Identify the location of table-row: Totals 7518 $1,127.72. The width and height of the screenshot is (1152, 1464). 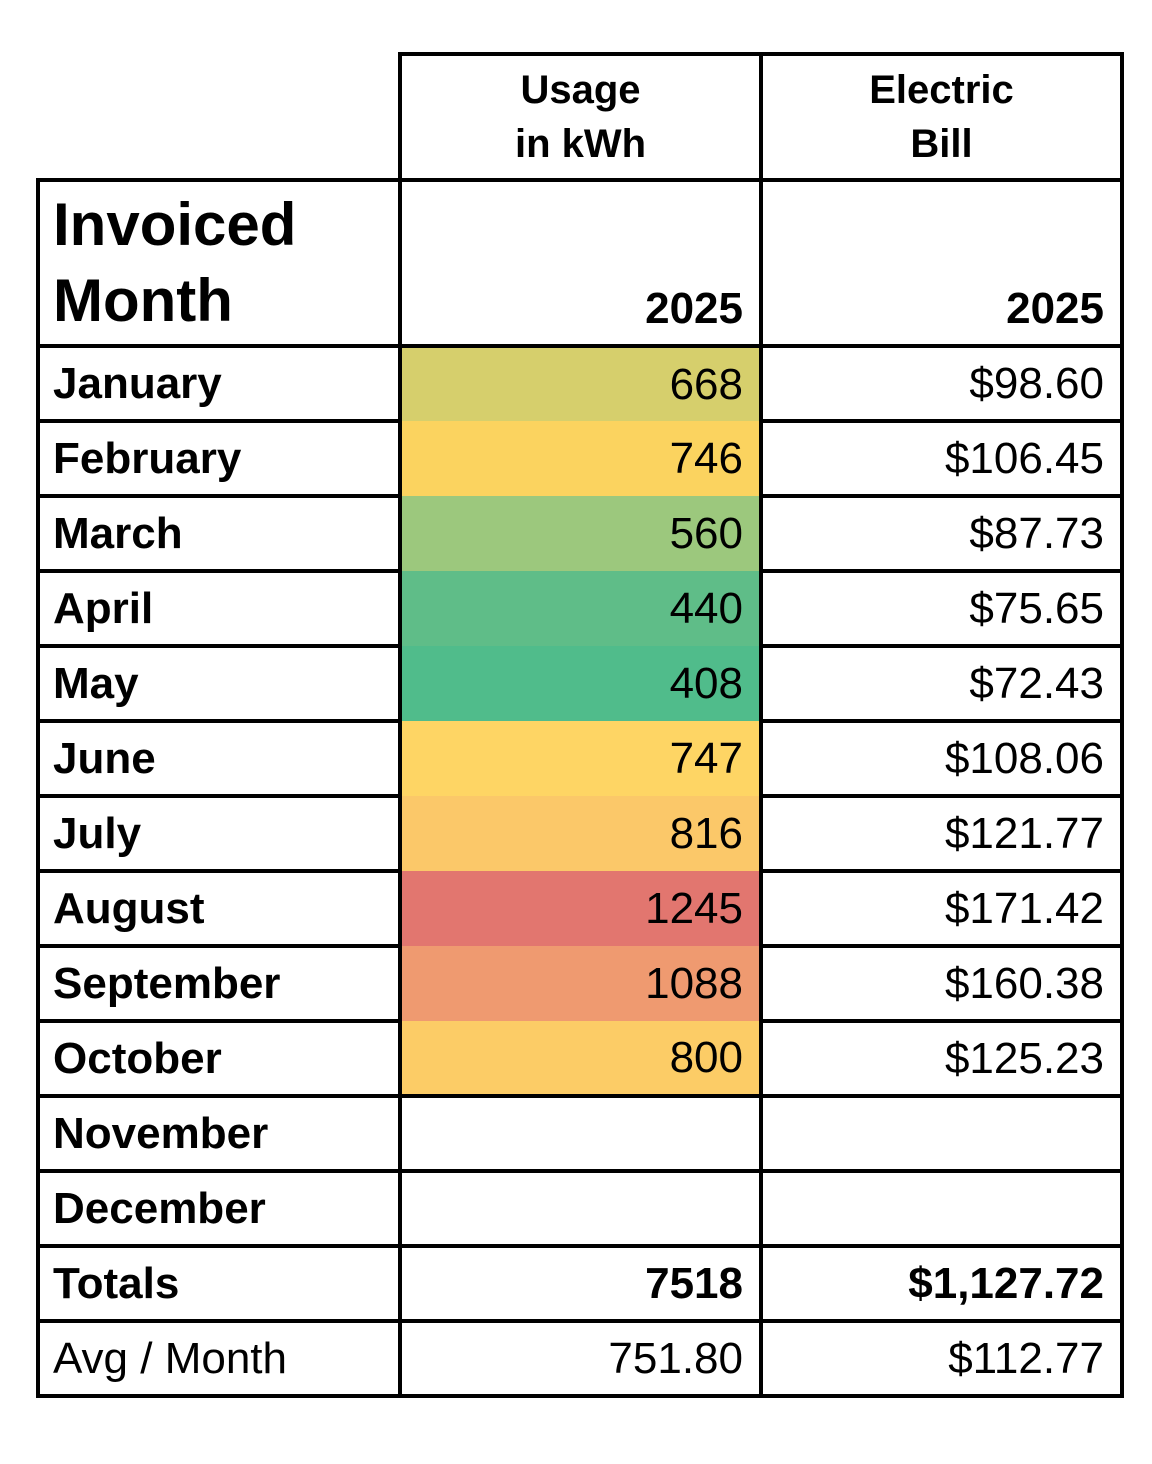
(580, 1283).